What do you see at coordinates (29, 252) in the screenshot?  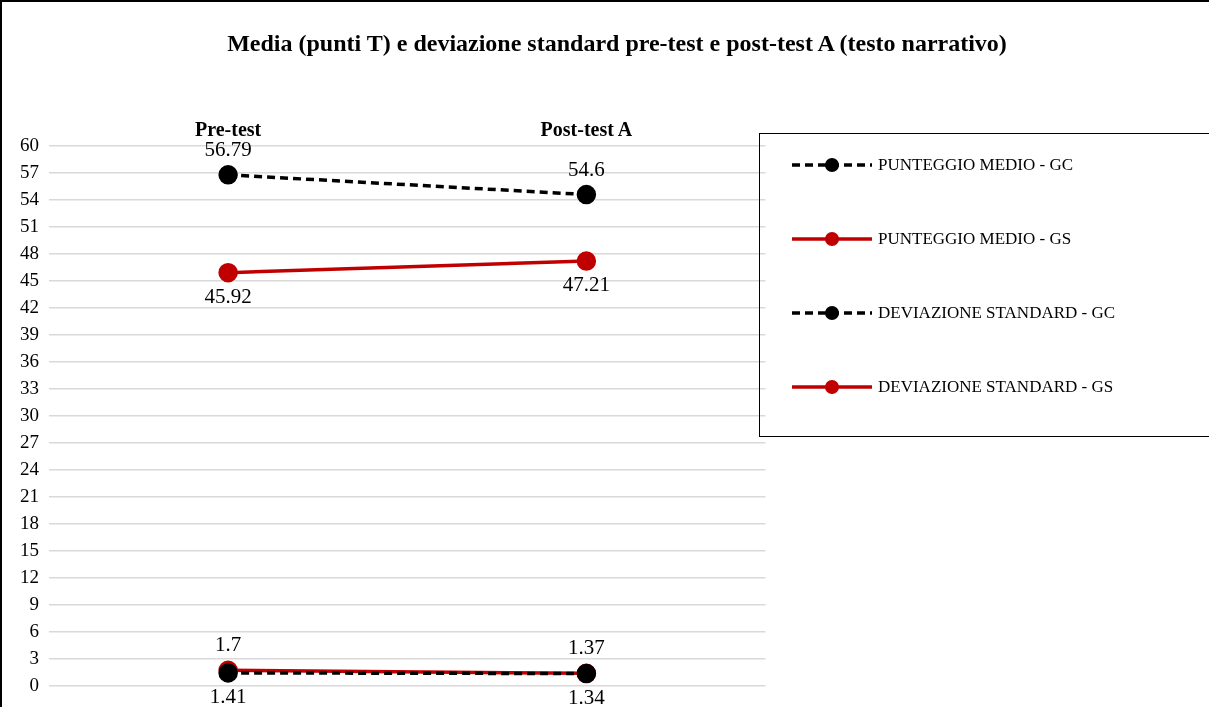 I see `y-tick-label: 48` at bounding box center [29, 252].